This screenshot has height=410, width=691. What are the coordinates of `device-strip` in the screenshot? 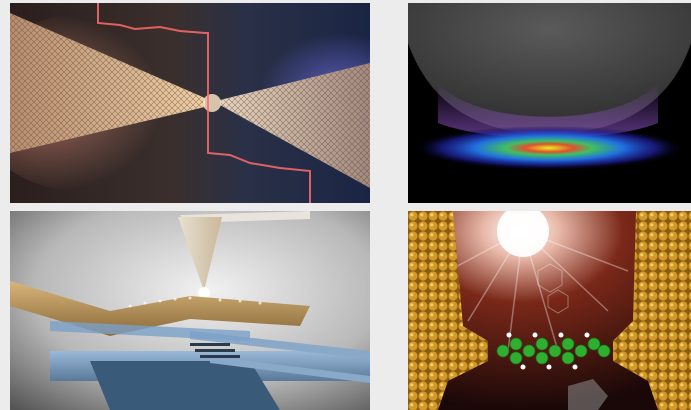 It's located at (160, 308).